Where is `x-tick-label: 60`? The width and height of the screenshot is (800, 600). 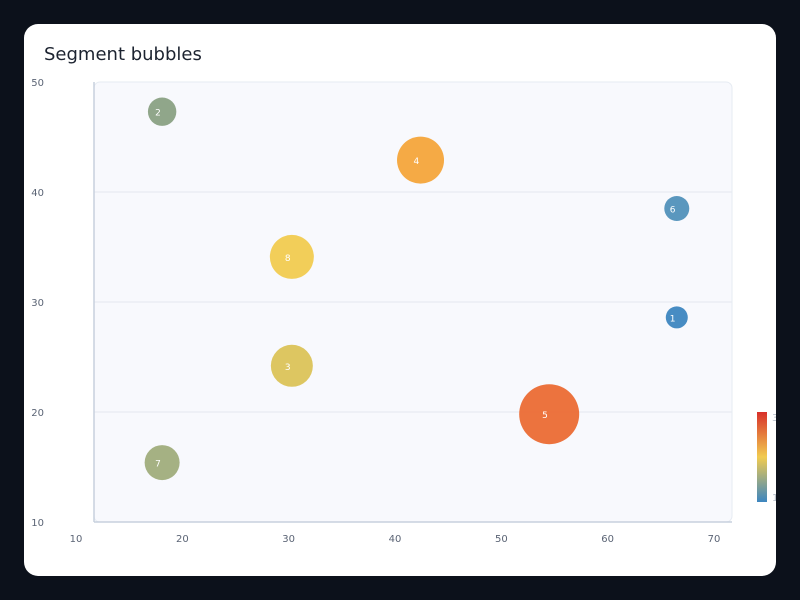
x-tick-label: 60 is located at coordinates (607, 539).